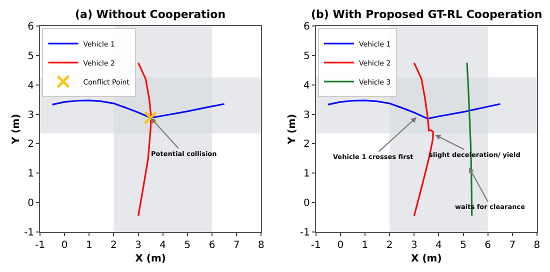 This screenshot has width=550, height=272. What do you see at coordinates (426, 14) in the screenshot?
I see `chart-title: (b) With Proposed GT-RL Cooperation` at bounding box center [426, 14].